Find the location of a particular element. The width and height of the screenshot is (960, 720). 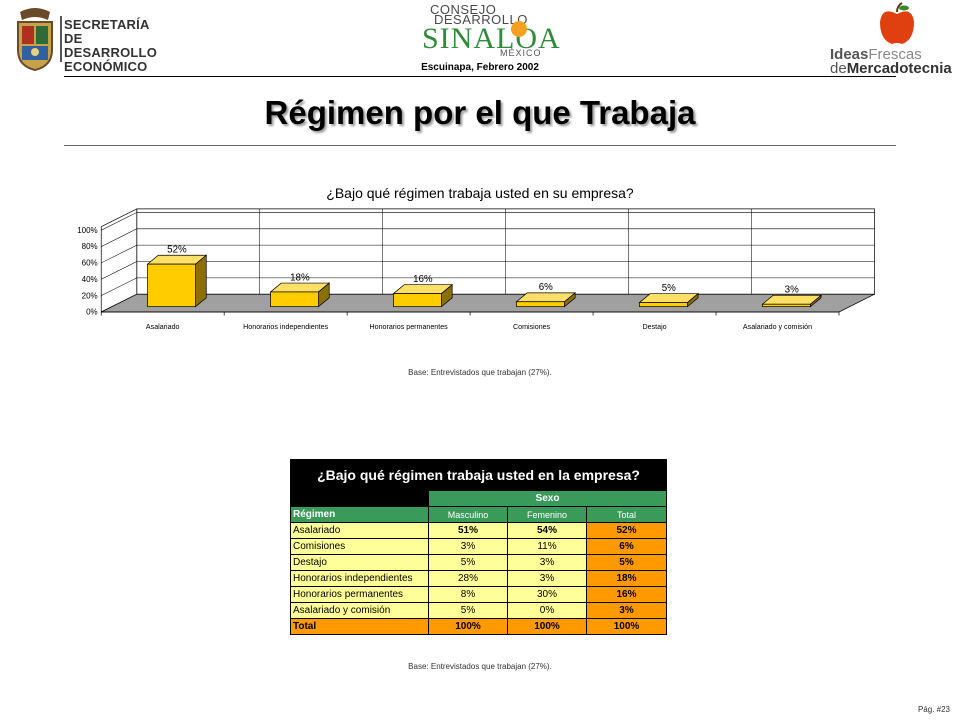

row-label: Honorarios independientes is located at coordinates (359, 578).